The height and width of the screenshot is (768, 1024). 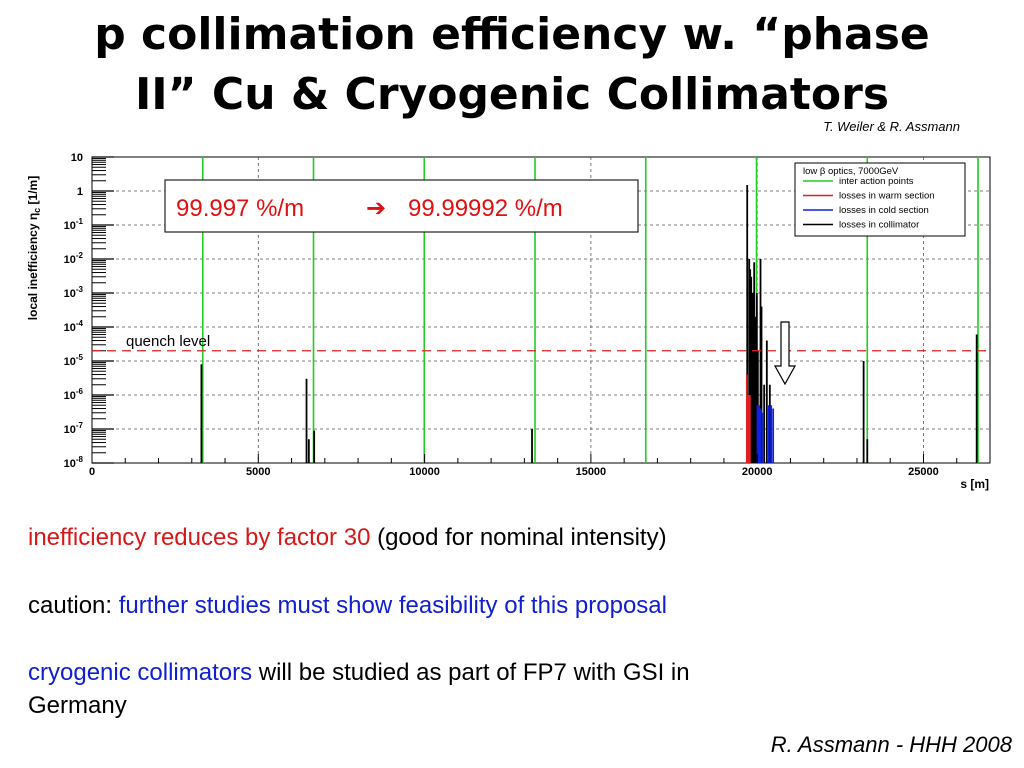 What do you see at coordinates (80, 391) in the screenshot?
I see `y-tick-label-exponent: -6` at bounding box center [80, 391].